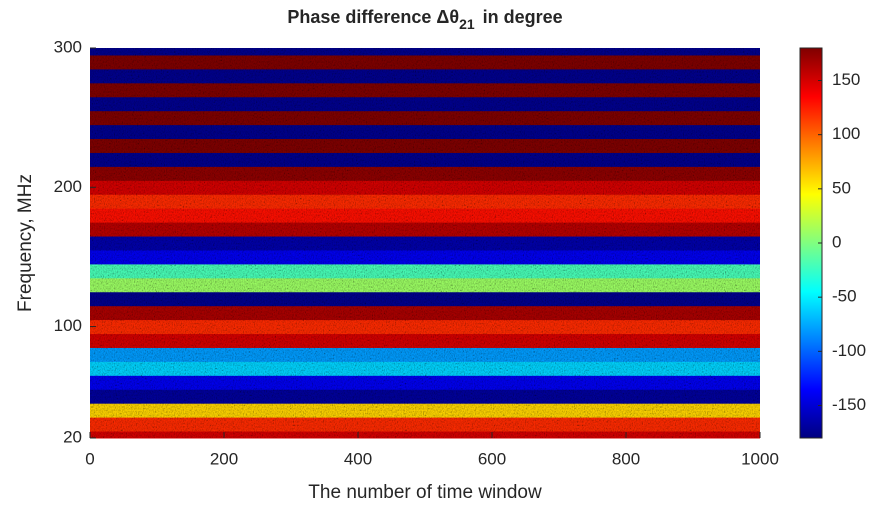 The image size is (876, 513). Describe the element at coordinates (68, 46) in the screenshot. I see `y-tick-label: 300` at that location.